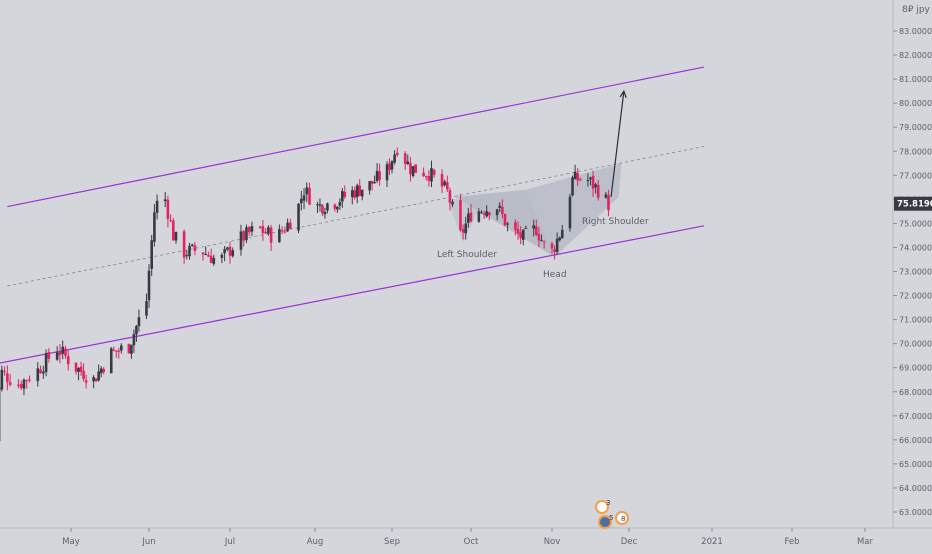  Describe the element at coordinates (915, 416) in the screenshot. I see `y-tick-label: 67.00000` at that location.